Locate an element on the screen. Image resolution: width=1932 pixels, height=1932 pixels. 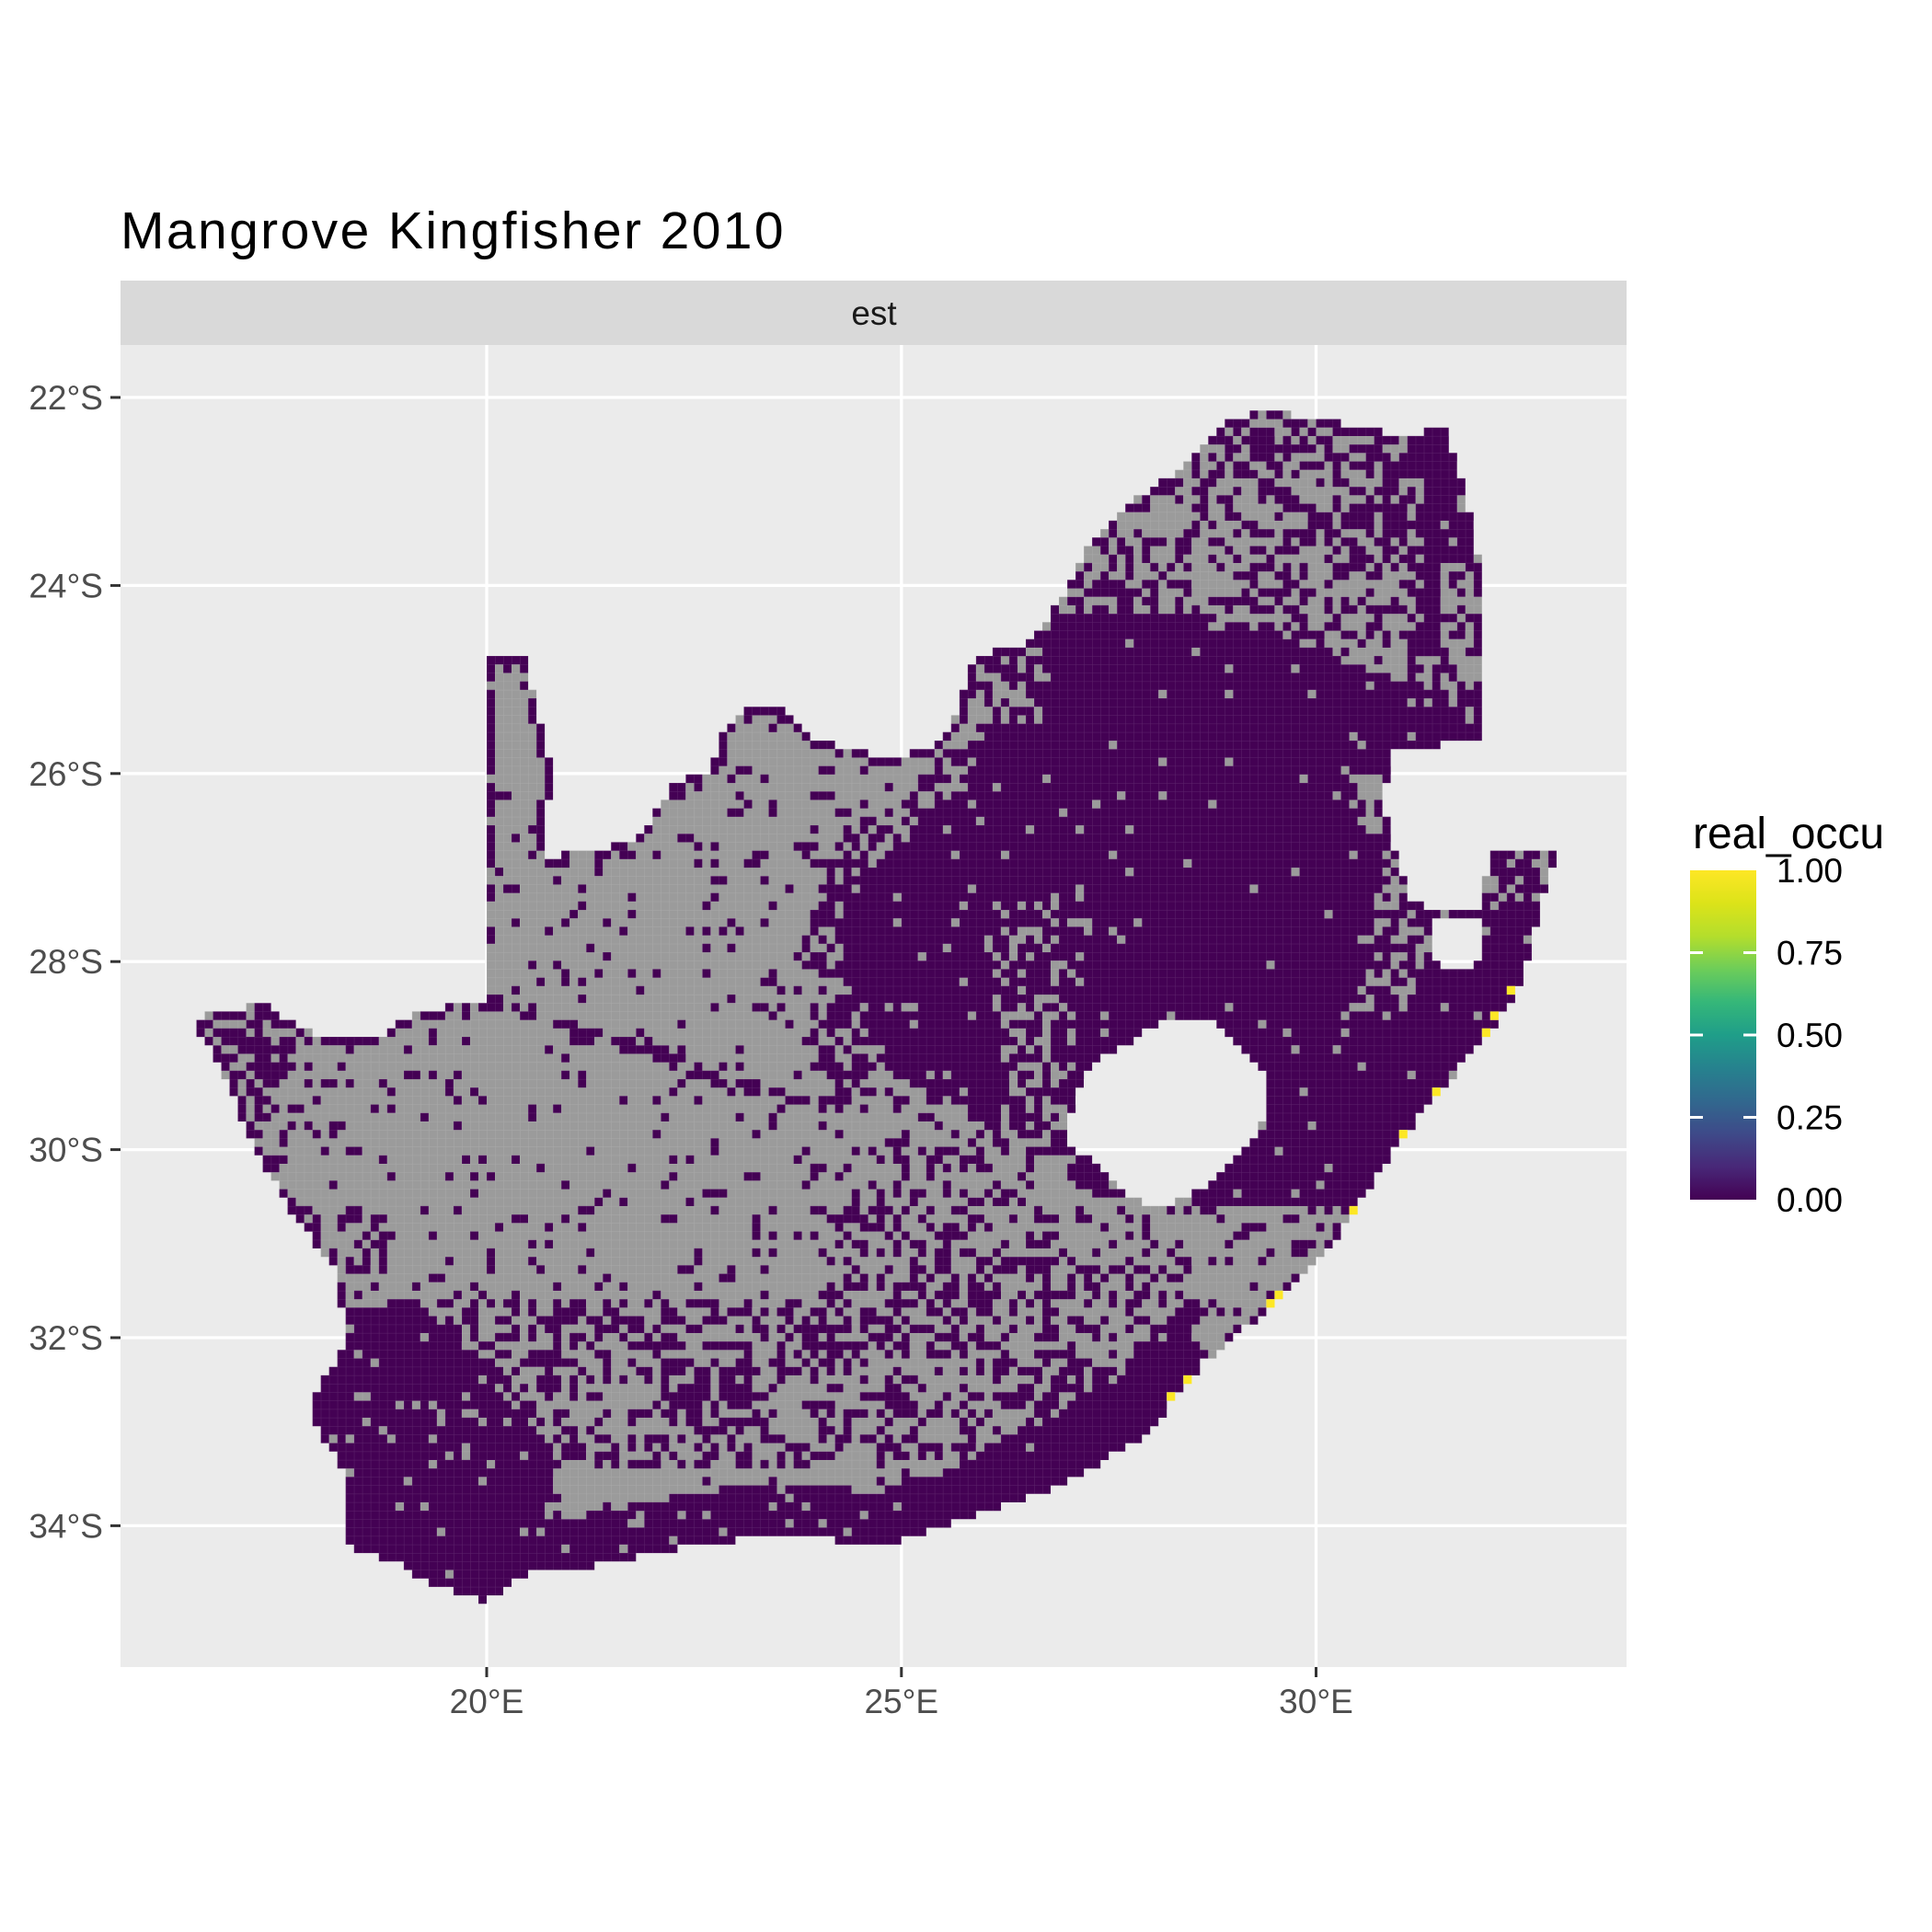
svg-text: Mangrove Kingfisher 2010 is located at coordinates (453, 230).